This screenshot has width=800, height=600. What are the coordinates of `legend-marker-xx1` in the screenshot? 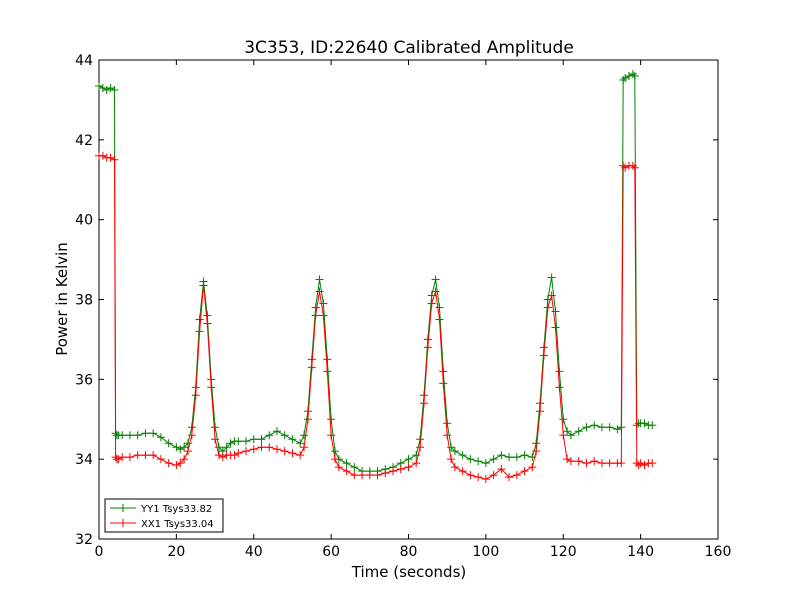 It's located at (123, 523).